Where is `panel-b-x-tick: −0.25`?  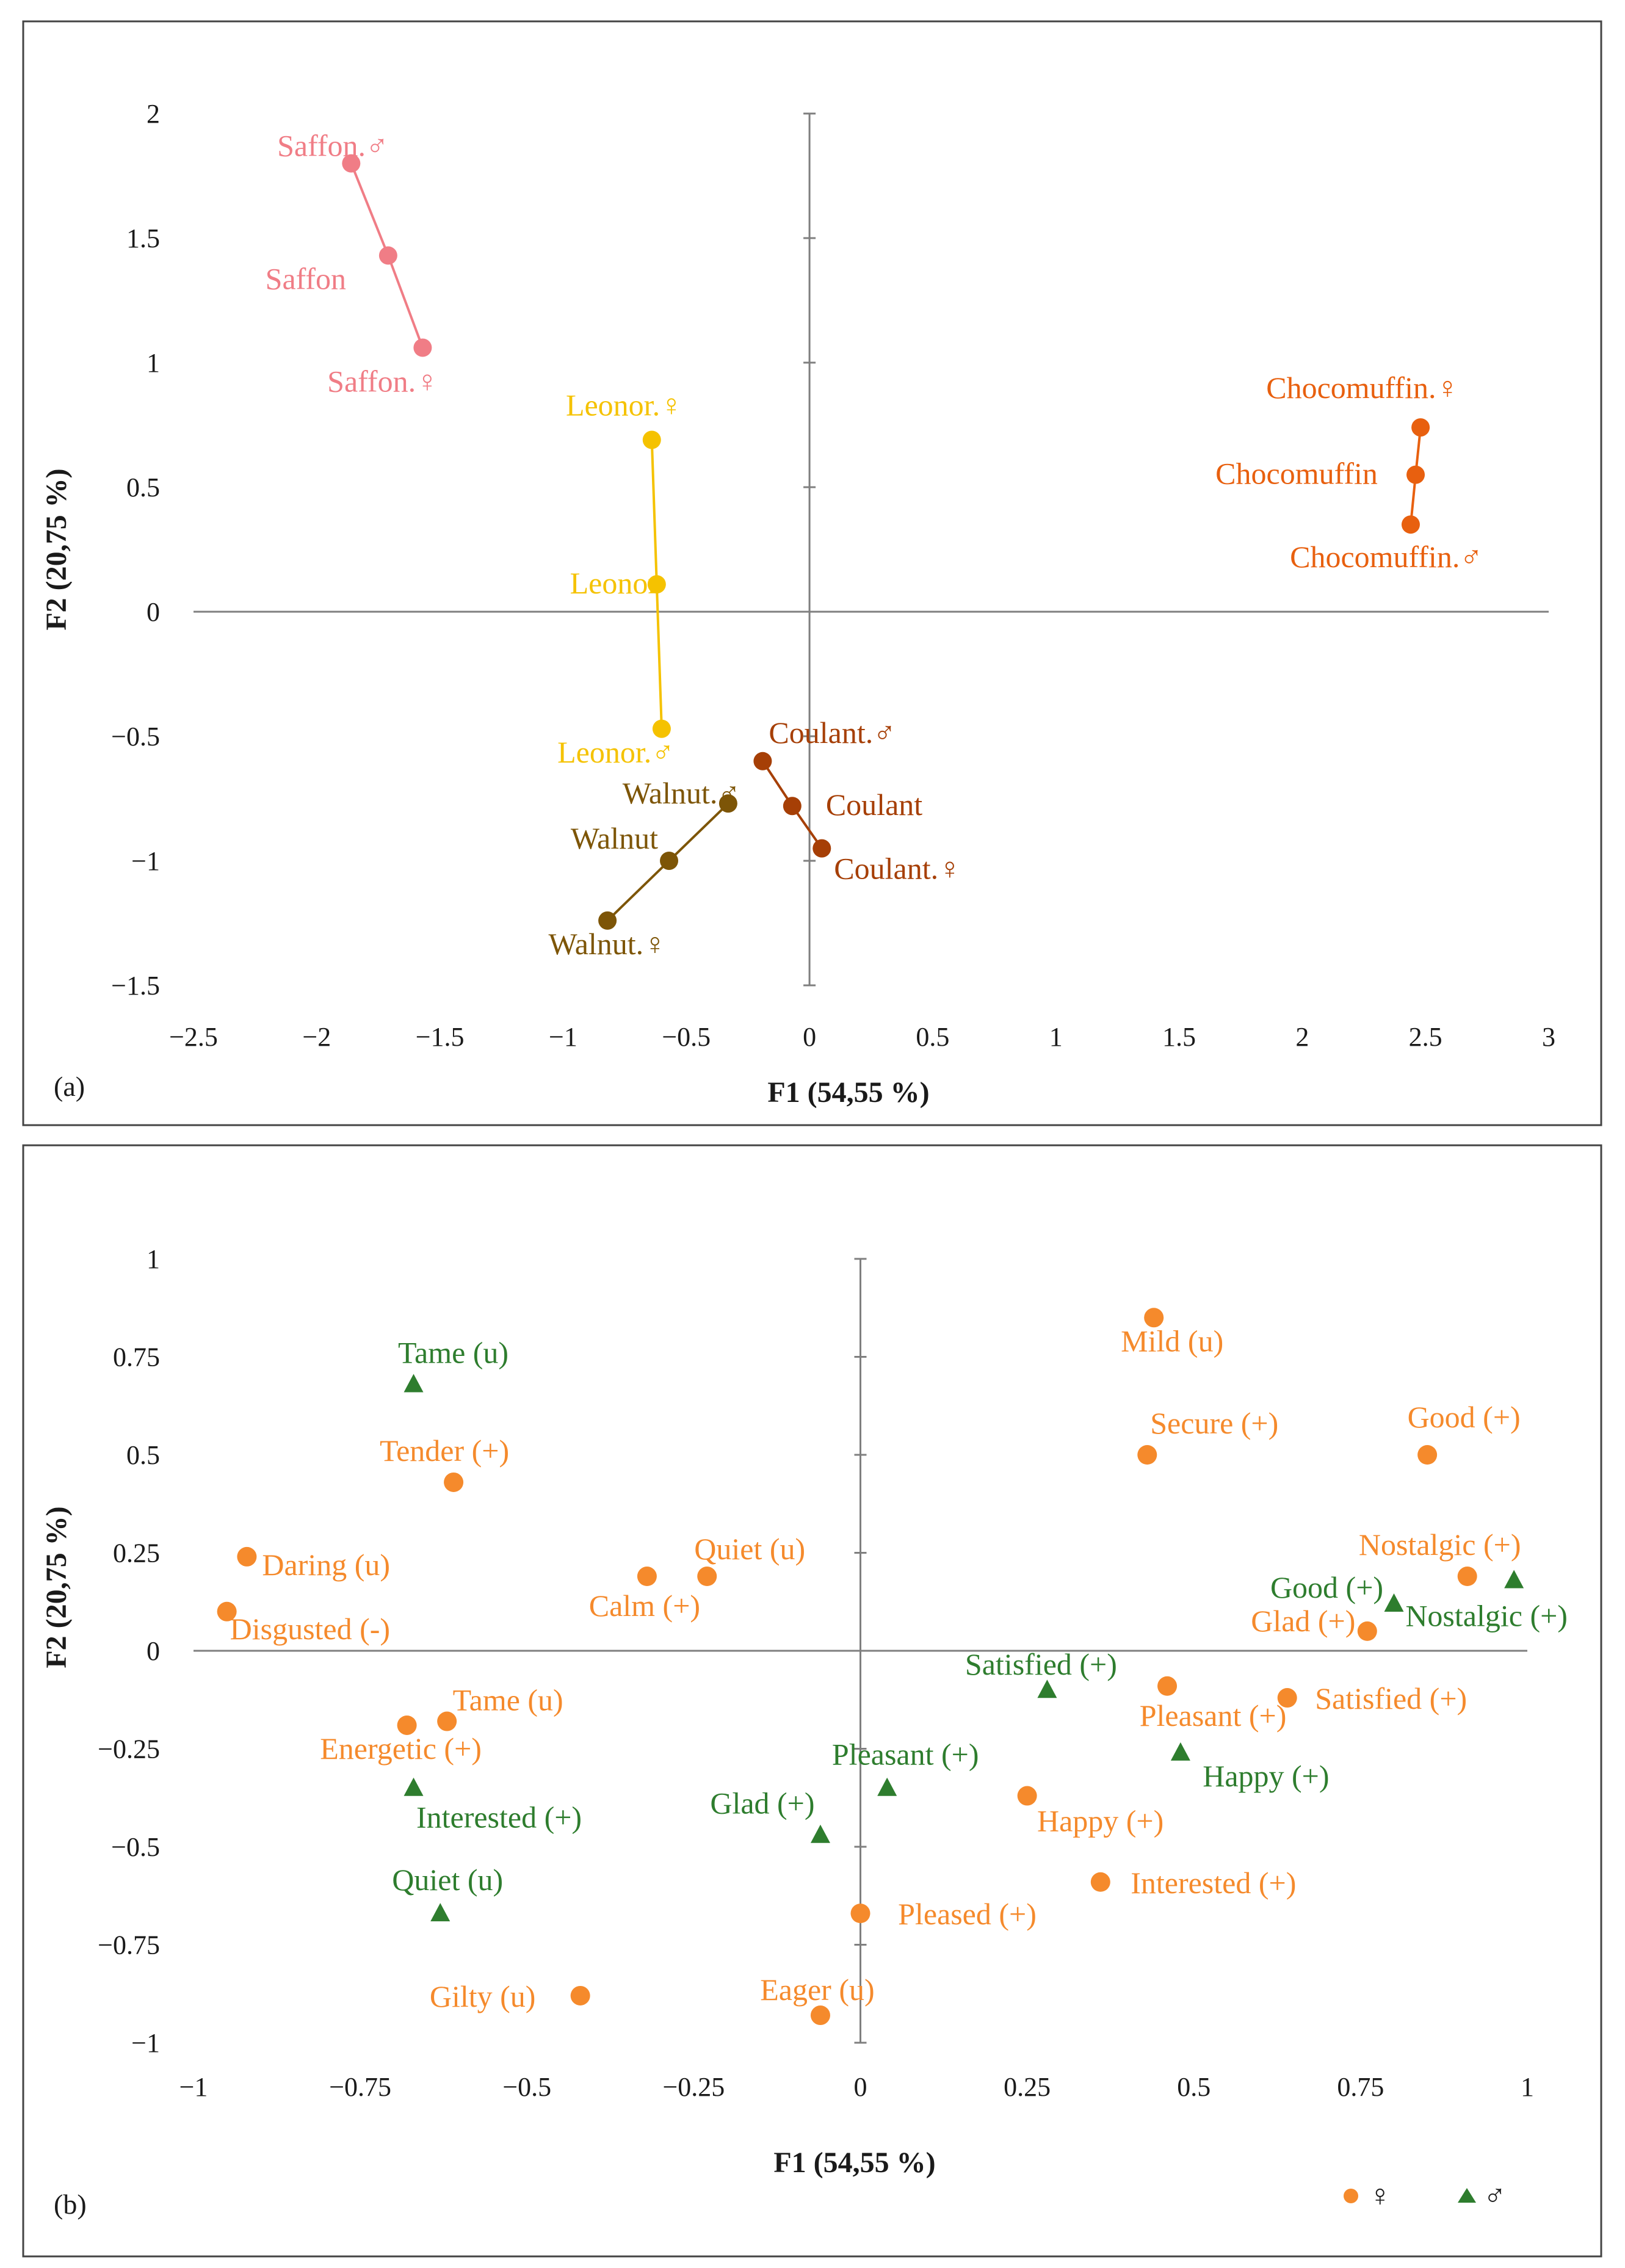 panel-b-x-tick: −0.25 is located at coordinates (693, 2087).